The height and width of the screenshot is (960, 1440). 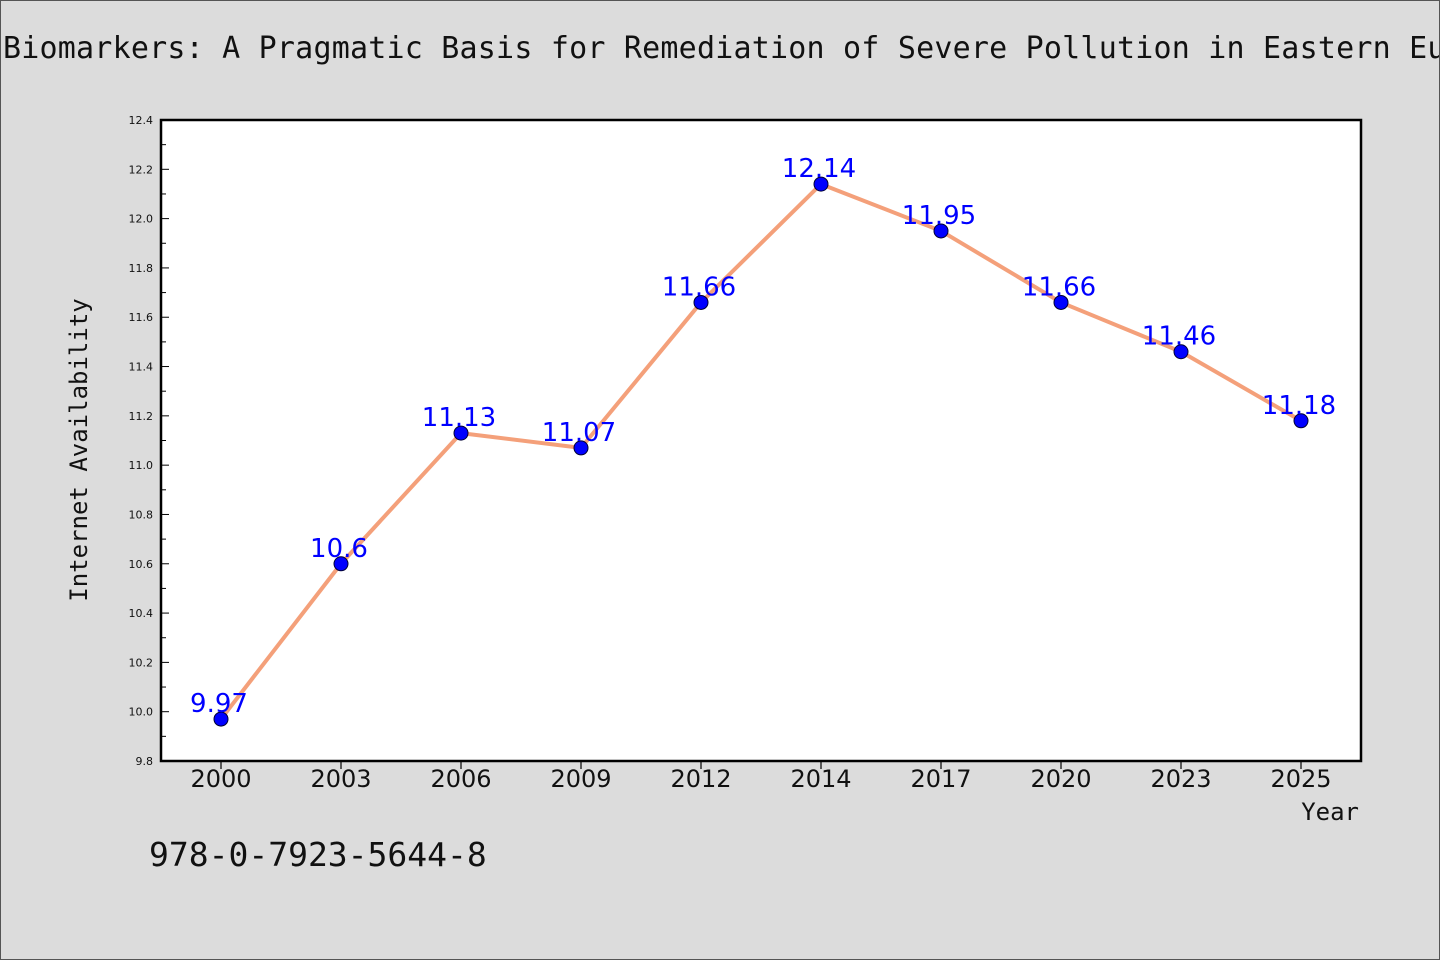 What do you see at coordinates (141, 514) in the screenshot?
I see `y-tick-label: 10.8` at bounding box center [141, 514].